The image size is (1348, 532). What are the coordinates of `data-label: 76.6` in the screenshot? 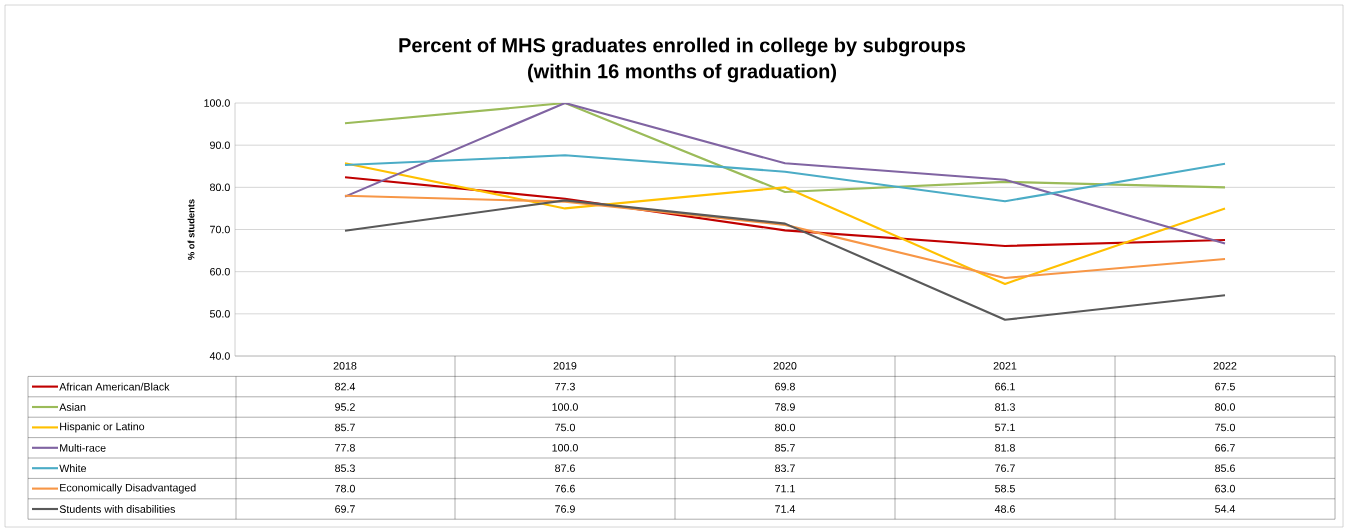 It's located at (565, 488).